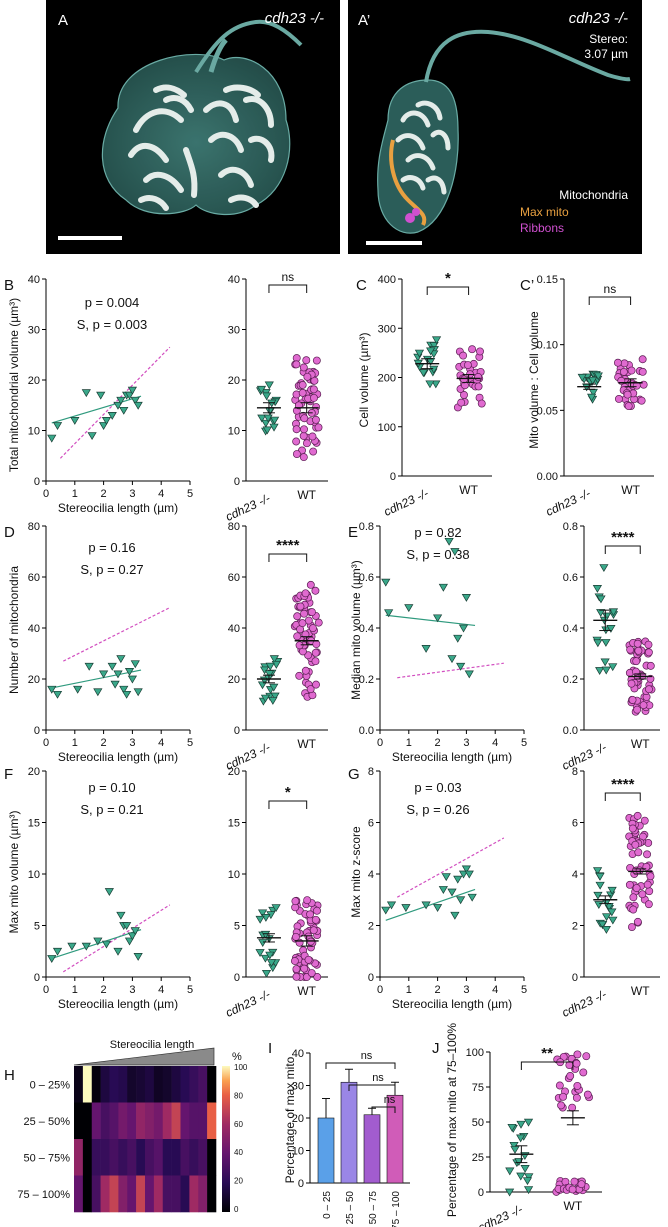  What do you see at coordinates (534, 380) in the screenshot?
I see `y-axis-label: Mito volume : Cell volume` at bounding box center [534, 380].